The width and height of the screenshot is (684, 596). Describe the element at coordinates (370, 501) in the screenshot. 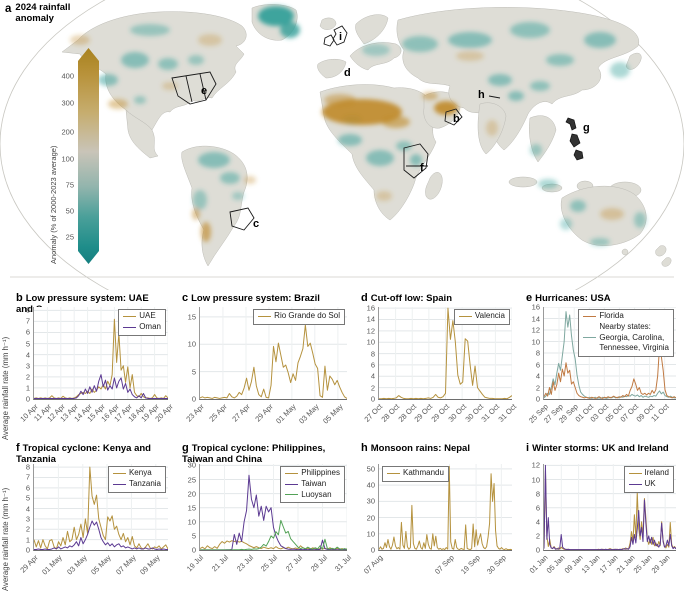

I see `y-tick-label: 30` at that location.